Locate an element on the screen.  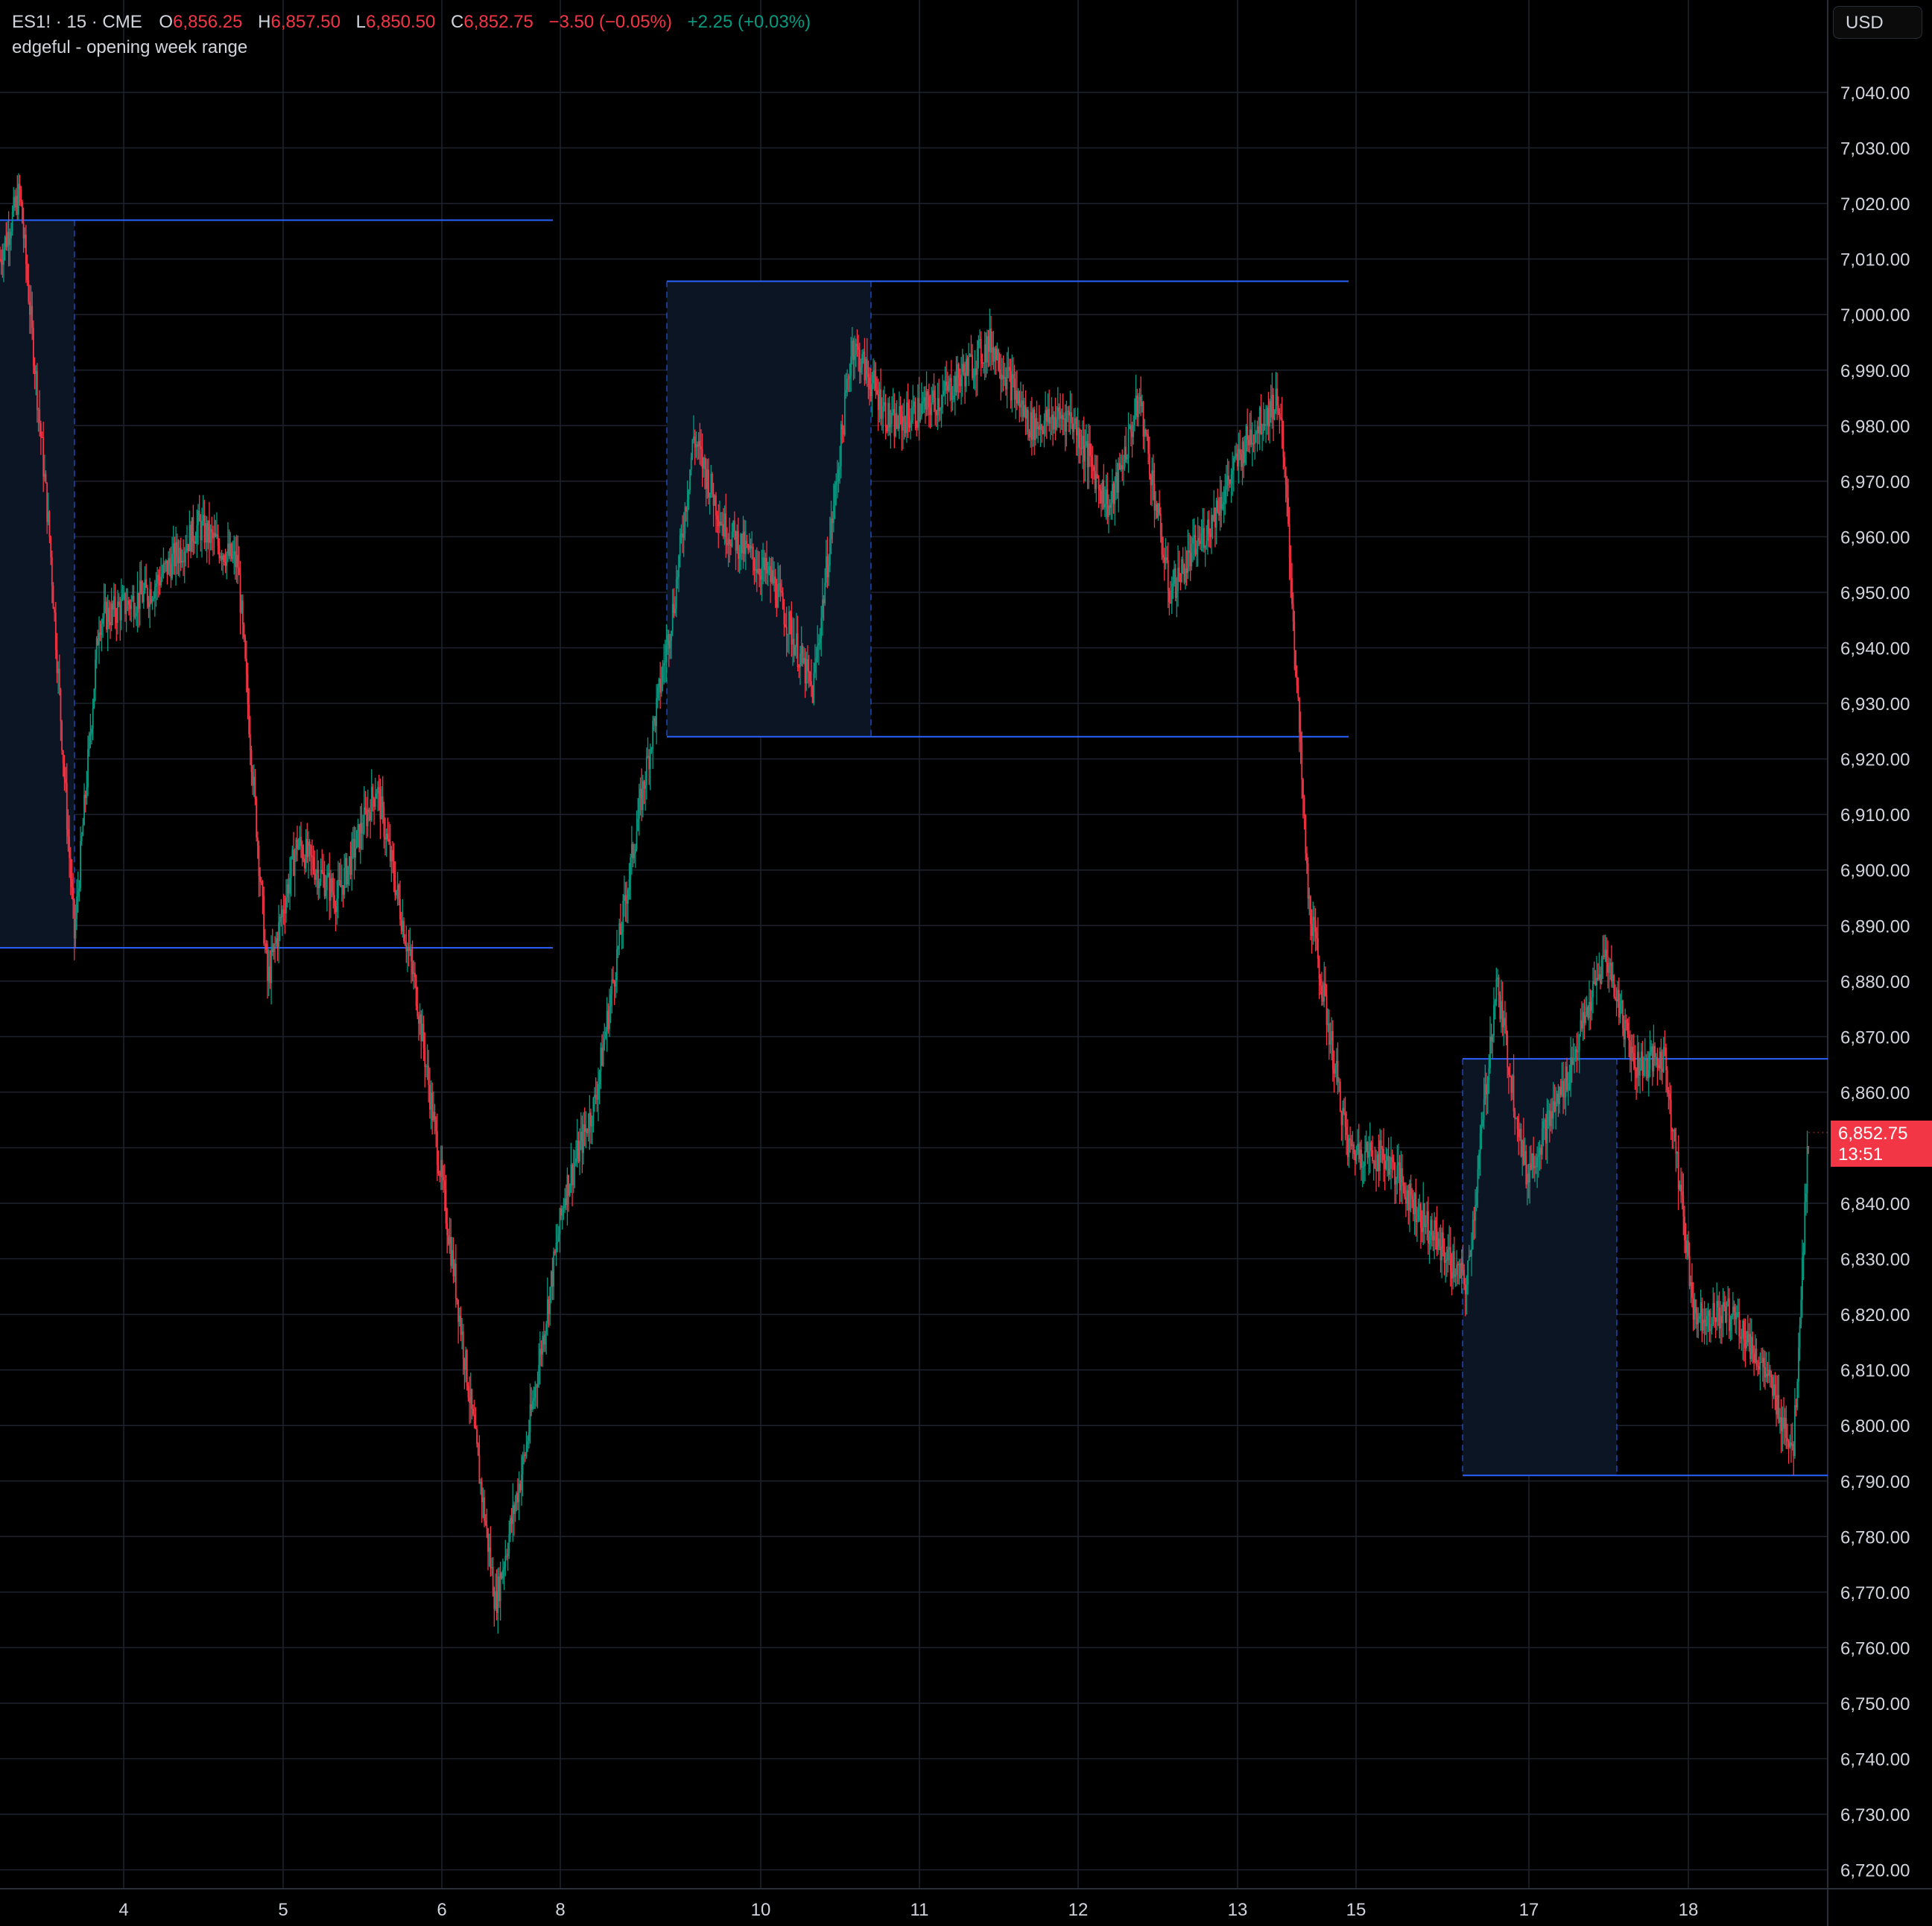
indicator-label: edgeful - opening week range is located at coordinates (130, 47).